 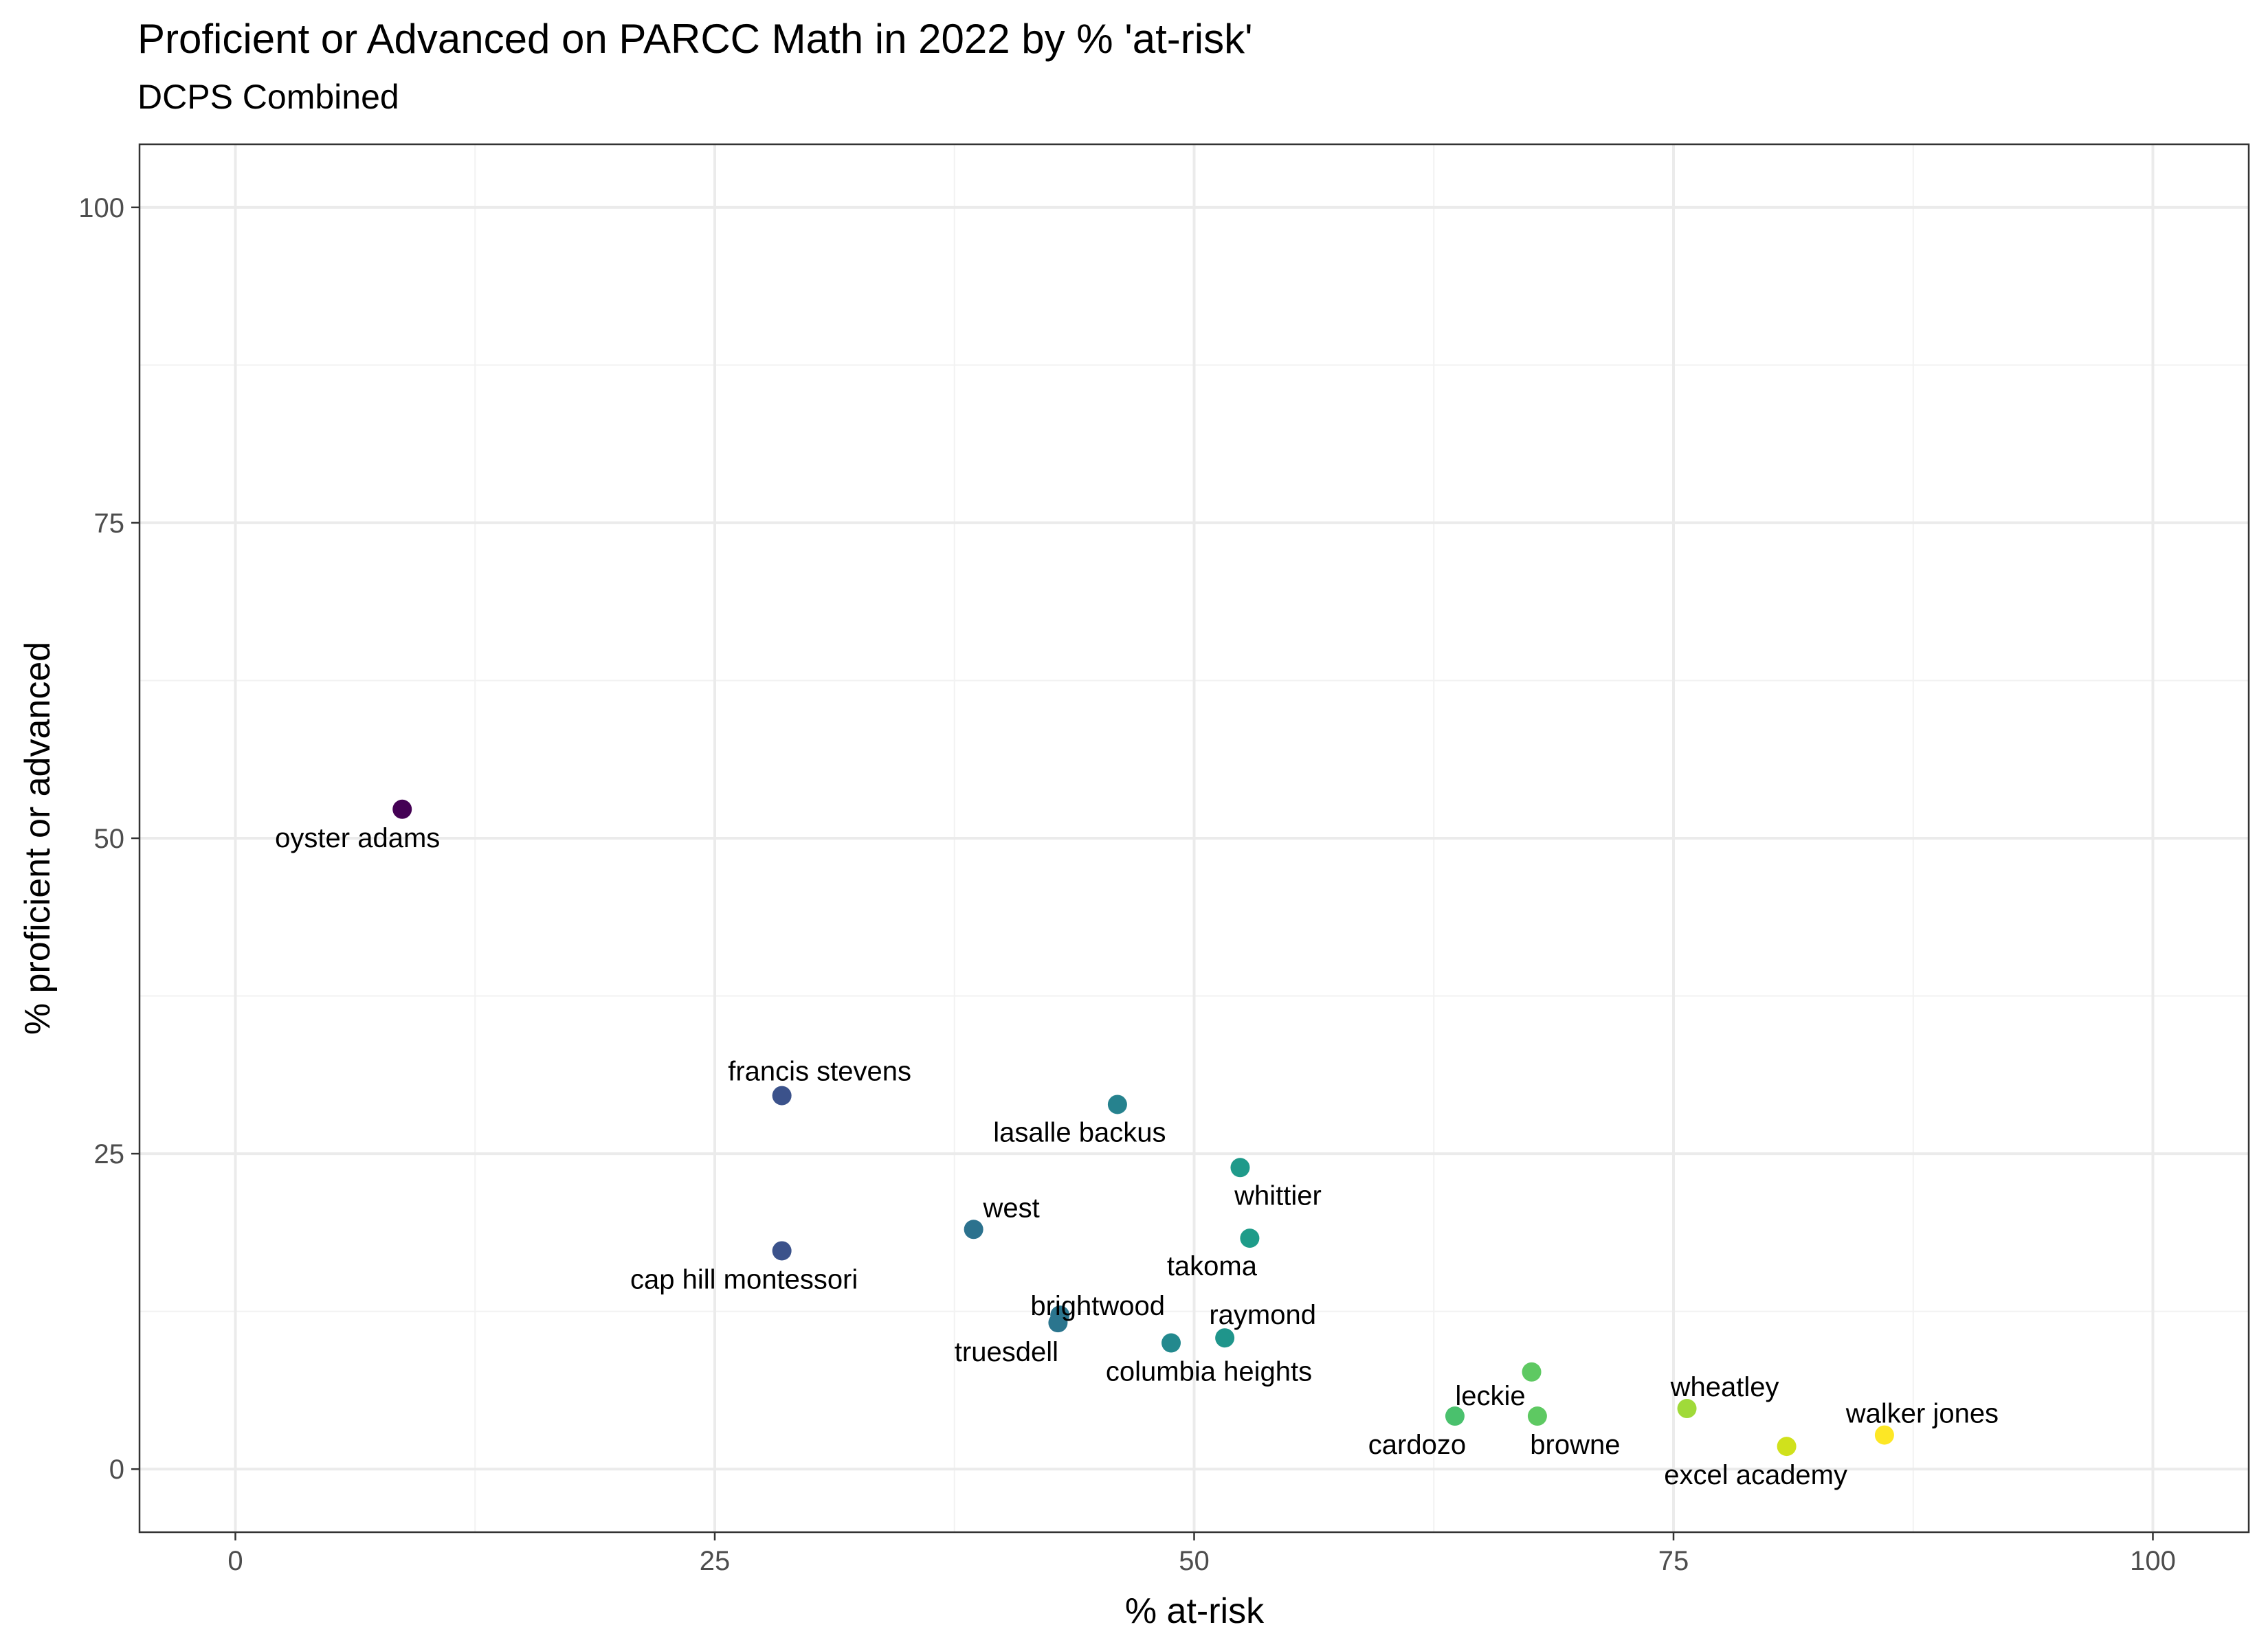 I want to click on point-label: truesdell, so click(x=1006, y=1352).